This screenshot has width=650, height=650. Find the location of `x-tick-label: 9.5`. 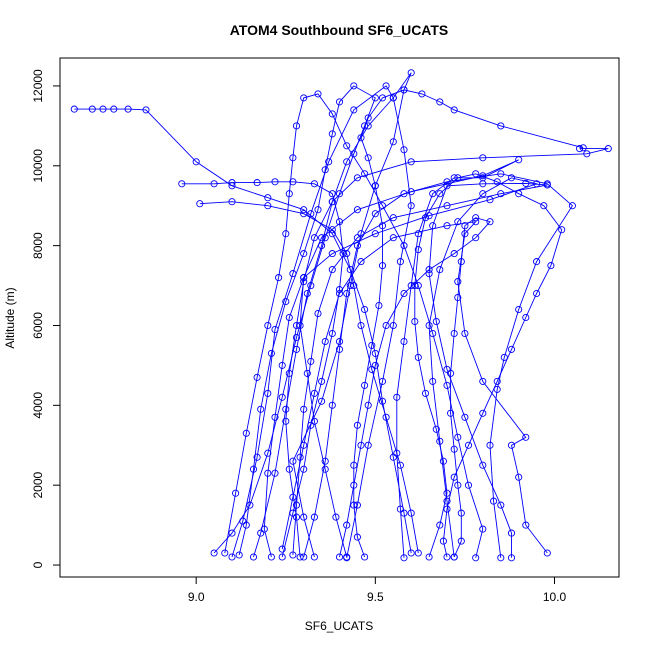

x-tick-label: 9.5 is located at coordinates (375, 597).